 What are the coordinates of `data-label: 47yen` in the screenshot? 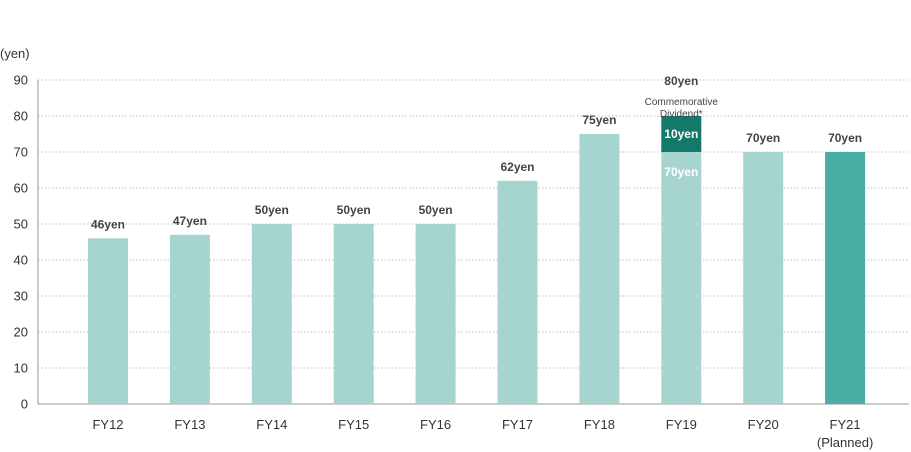 It's located at (190, 221).